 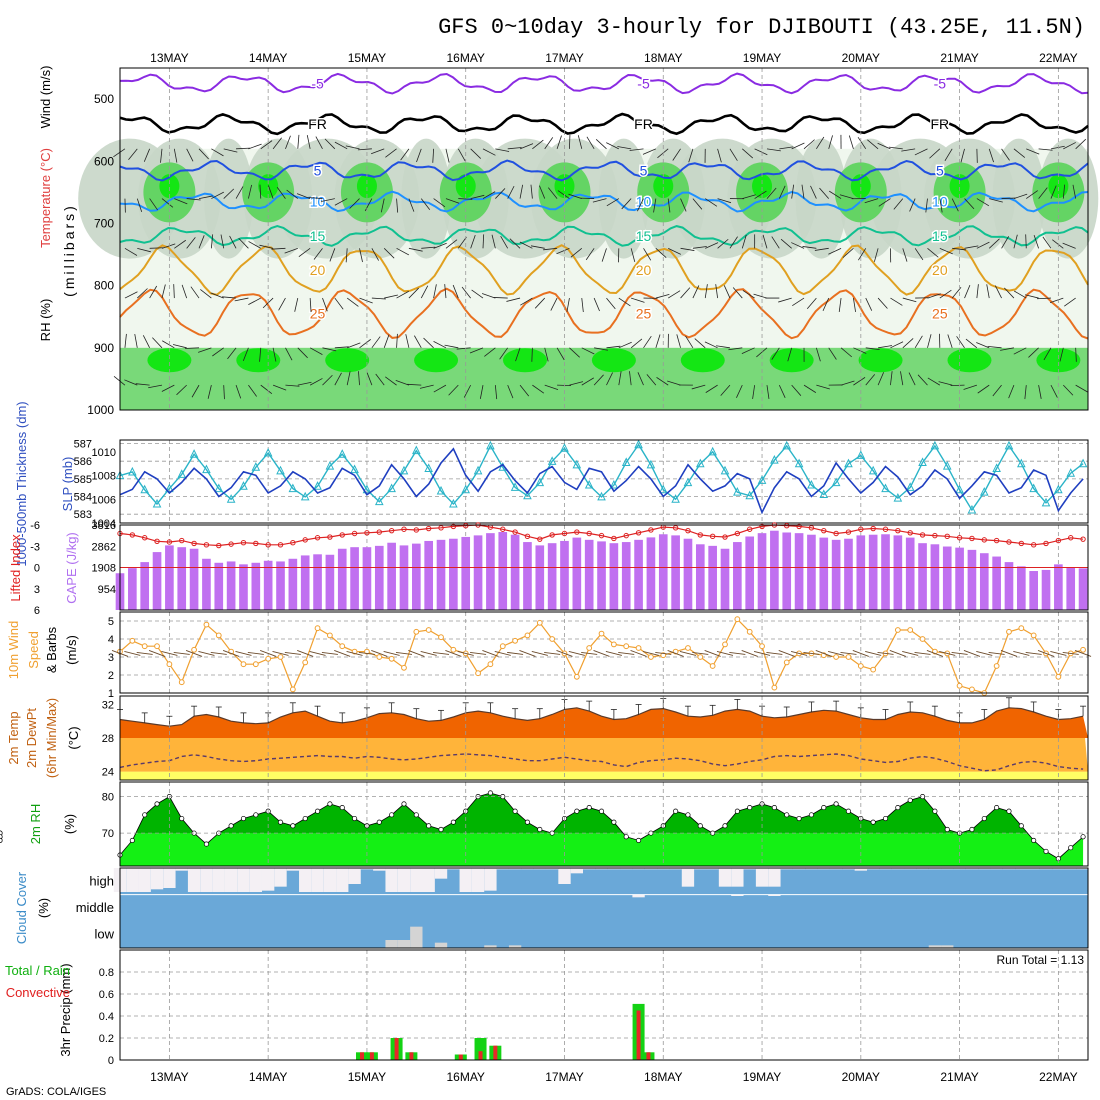 What do you see at coordinates (51, 738) in the screenshot?
I see `temp-axis-label-3: (6hr Min/Max)` at bounding box center [51, 738].